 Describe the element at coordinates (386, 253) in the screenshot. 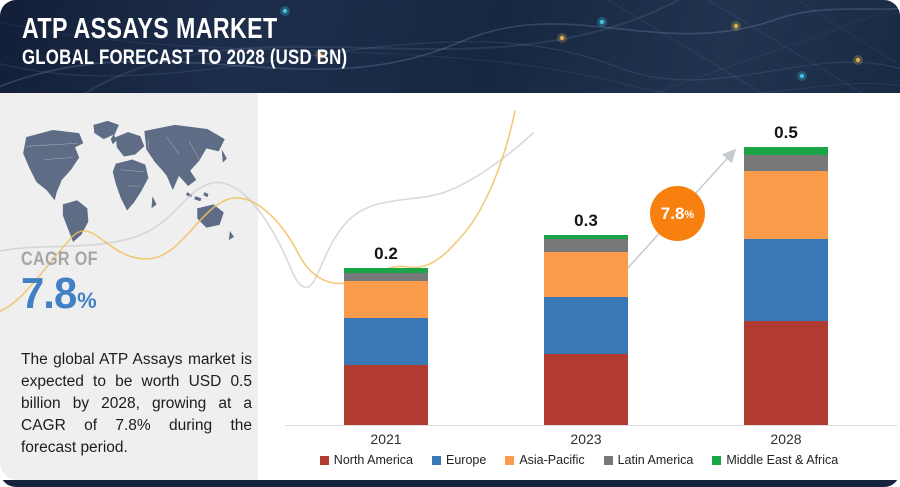

I see `value-label-2021: 0.2` at that location.